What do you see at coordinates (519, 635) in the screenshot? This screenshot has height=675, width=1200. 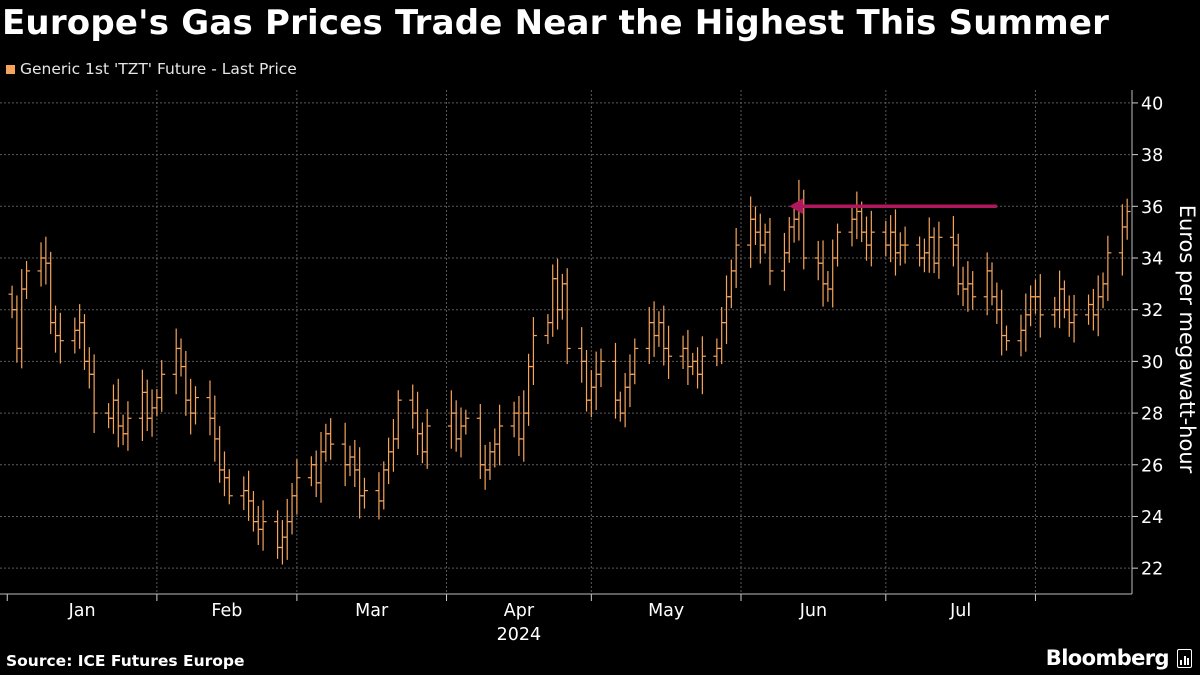 I see `x-axis-label: 2024` at bounding box center [519, 635].